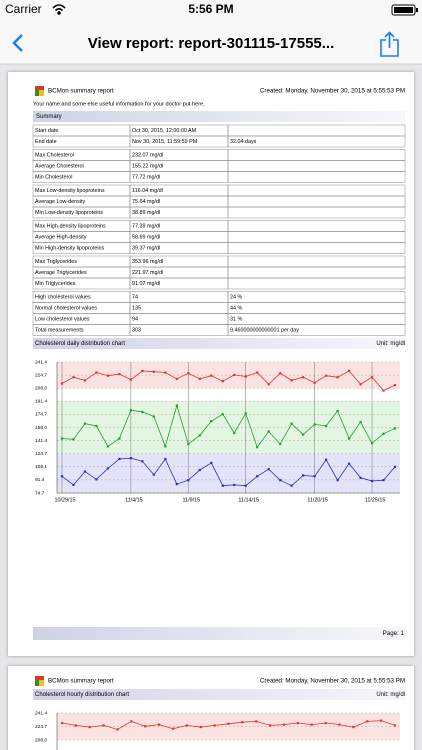 The width and height of the screenshot is (422, 750). Describe the element at coordinates (41, 467) in the screenshot. I see `y-tick-label: 108.1` at that location.